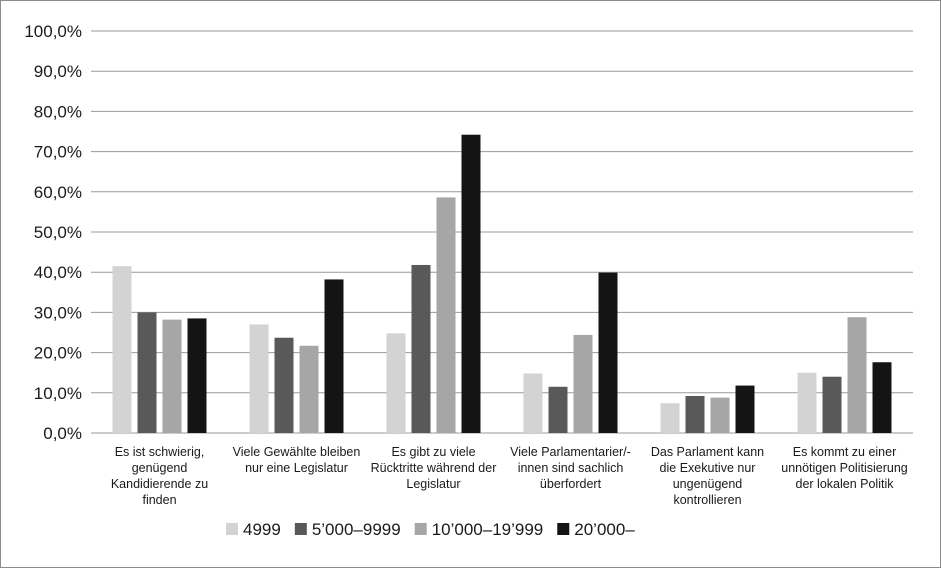 Image resolution: width=941 pixels, height=569 pixels. Describe the element at coordinates (53, 31) in the screenshot. I see `y-tick-label: 100,0%` at that location.